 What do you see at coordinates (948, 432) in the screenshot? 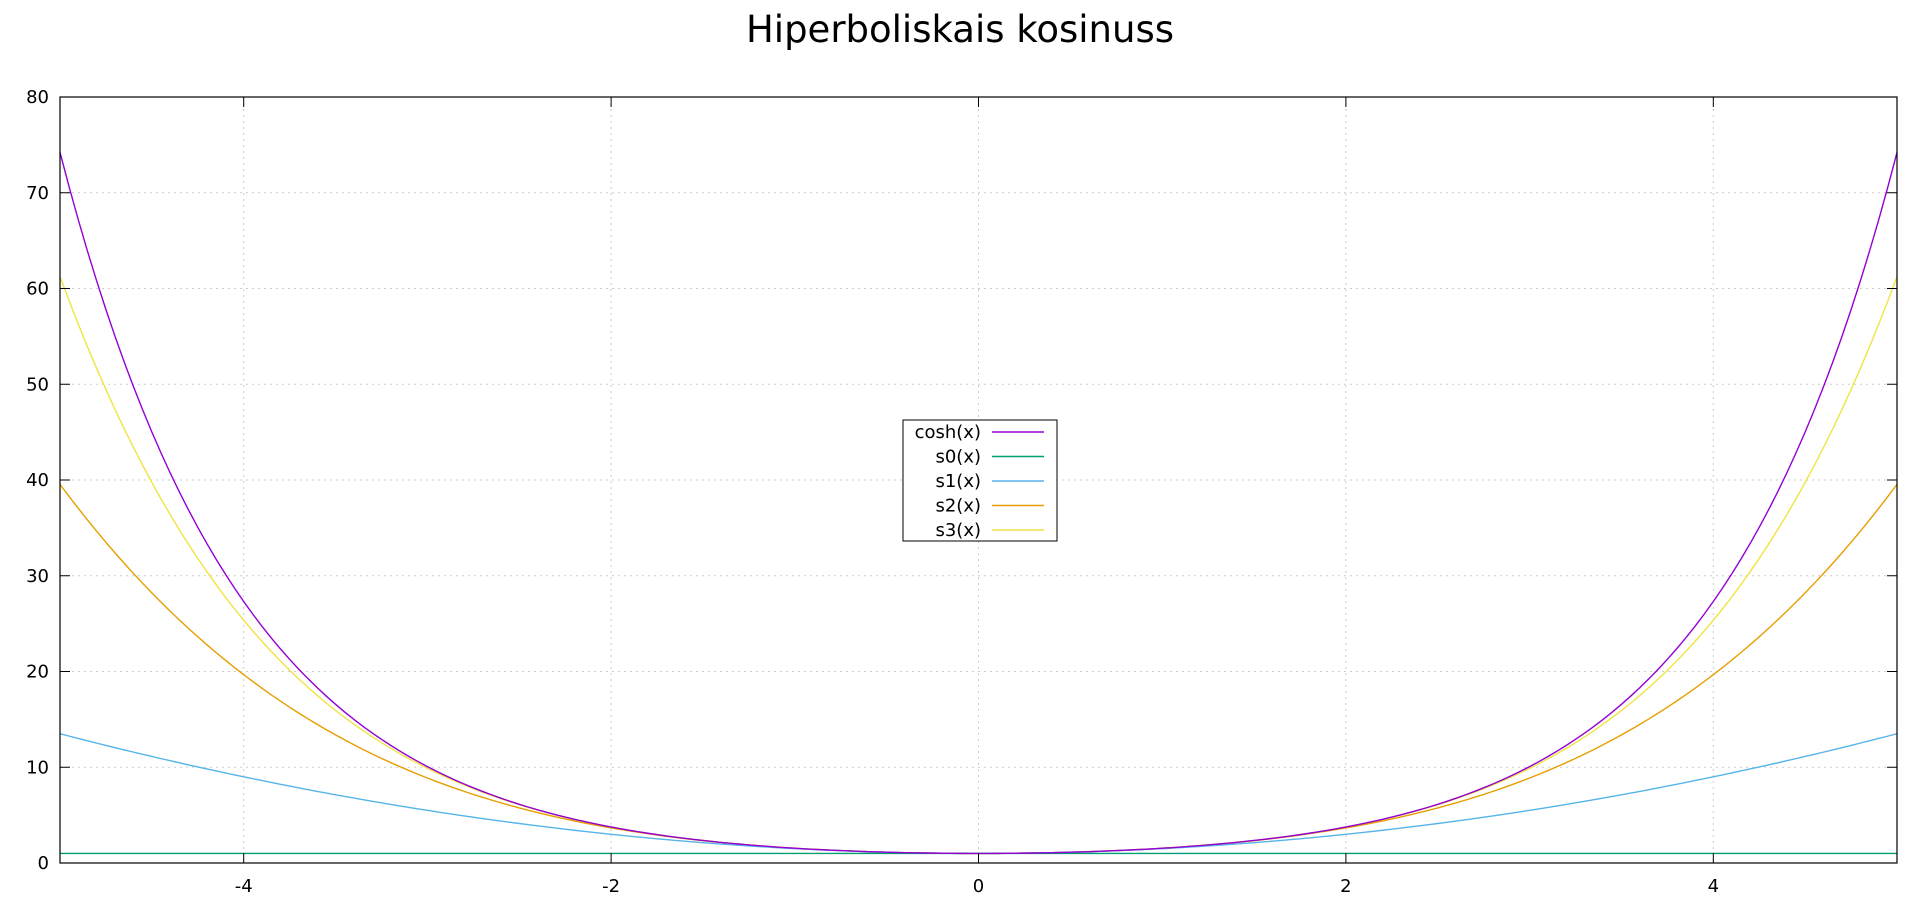
I see `legend-label: cosh(x)` at bounding box center [948, 432].